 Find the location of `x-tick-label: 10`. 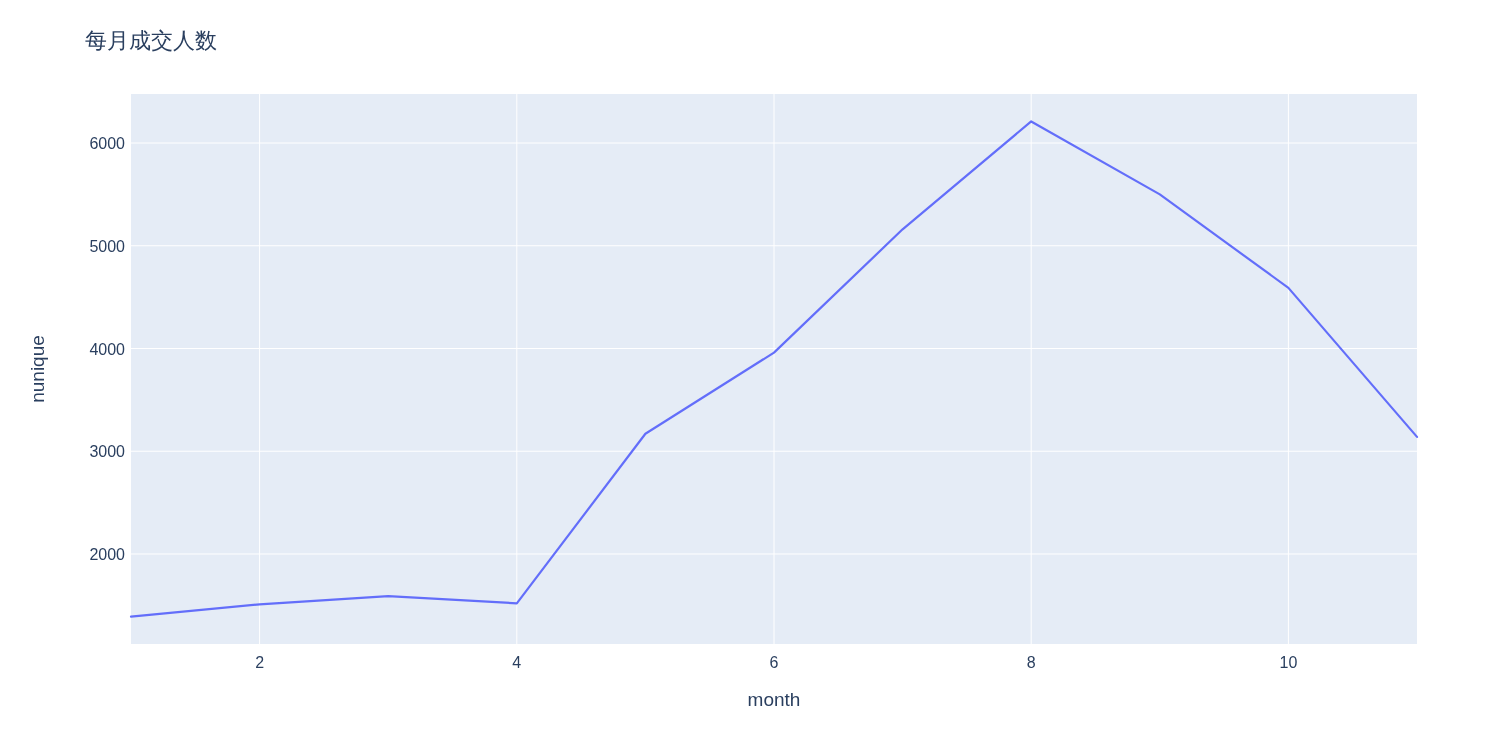

x-tick-label: 10 is located at coordinates (1288, 662).